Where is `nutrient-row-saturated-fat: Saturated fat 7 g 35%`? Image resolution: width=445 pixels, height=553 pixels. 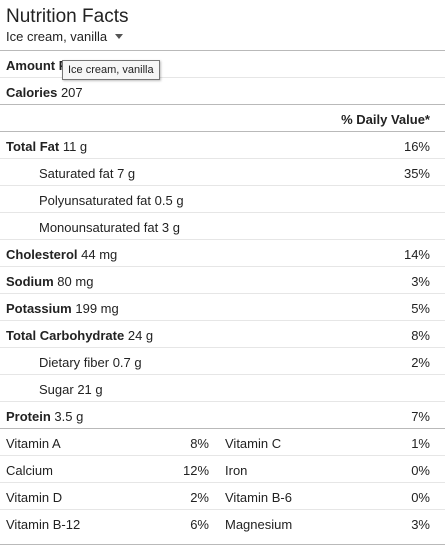
nutrient-row-saturated-fat: Saturated fat 7 g 35% is located at coordinates (222, 171).